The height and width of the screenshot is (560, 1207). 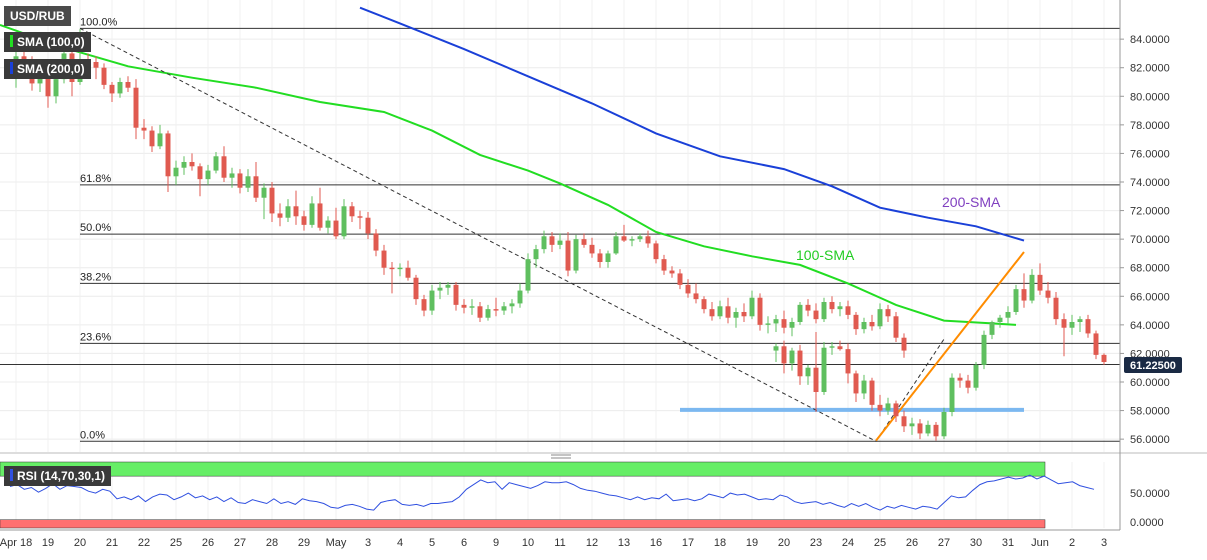 I want to click on sma200-legend: SMA (200,0), so click(x=47, y=69).